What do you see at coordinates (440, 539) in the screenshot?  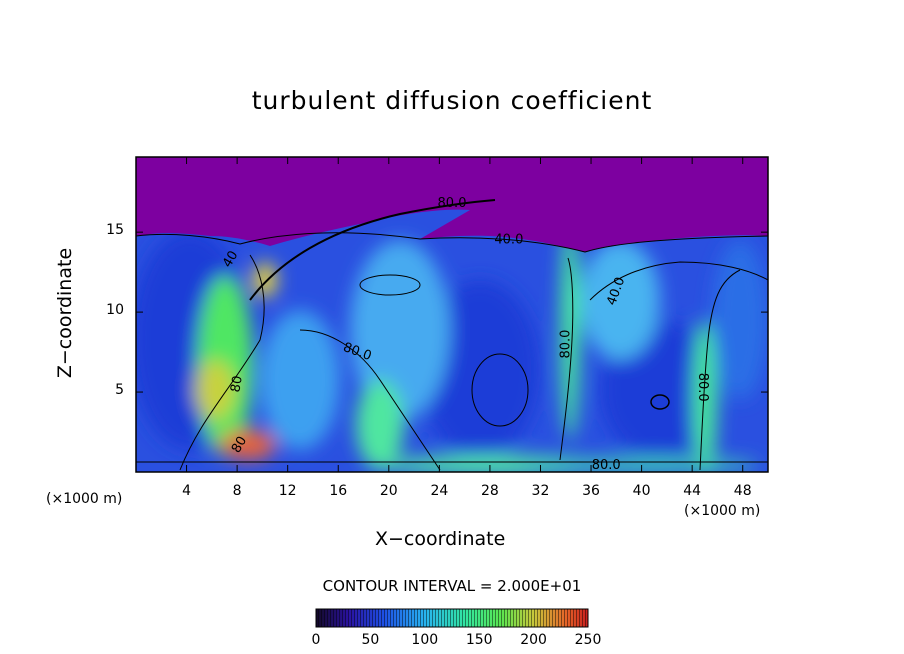 I see `x-axis-label: X−coordinate` at bounding box center [440, 539].